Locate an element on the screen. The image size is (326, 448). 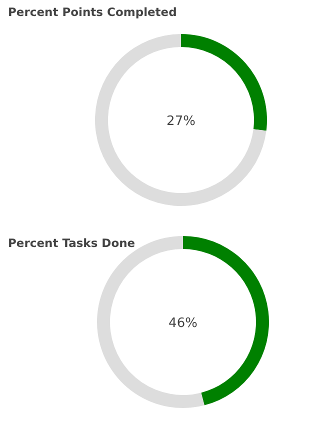
text: 46% is located at coordinates (183, 323).